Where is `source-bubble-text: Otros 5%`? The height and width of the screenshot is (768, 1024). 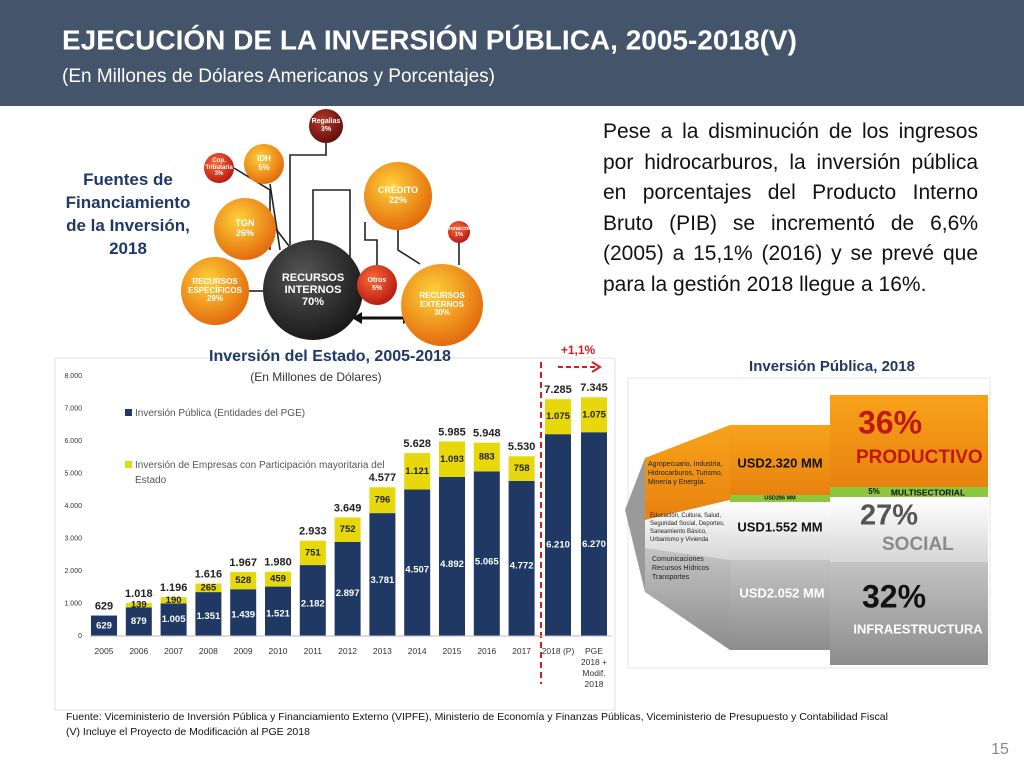 source-bubble-text: Otros 5% is located at coordinates (377, 285).